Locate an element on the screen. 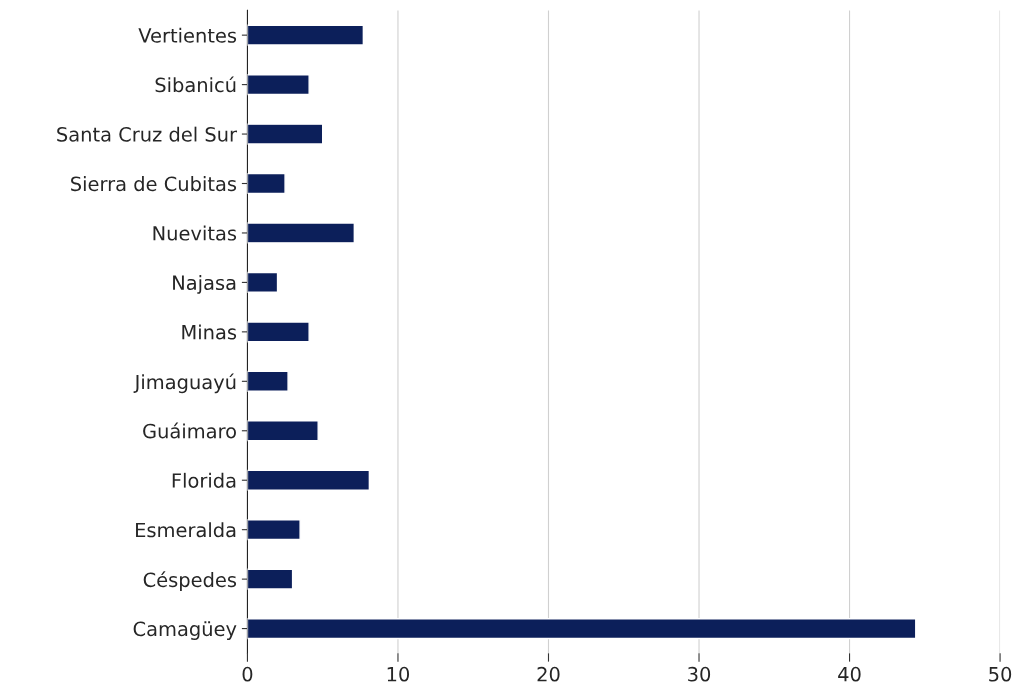 The height and width of the screenshot is (695, 1031). y-tick-label: Santa Cruz del Sur is located at coordinates (147, 134).